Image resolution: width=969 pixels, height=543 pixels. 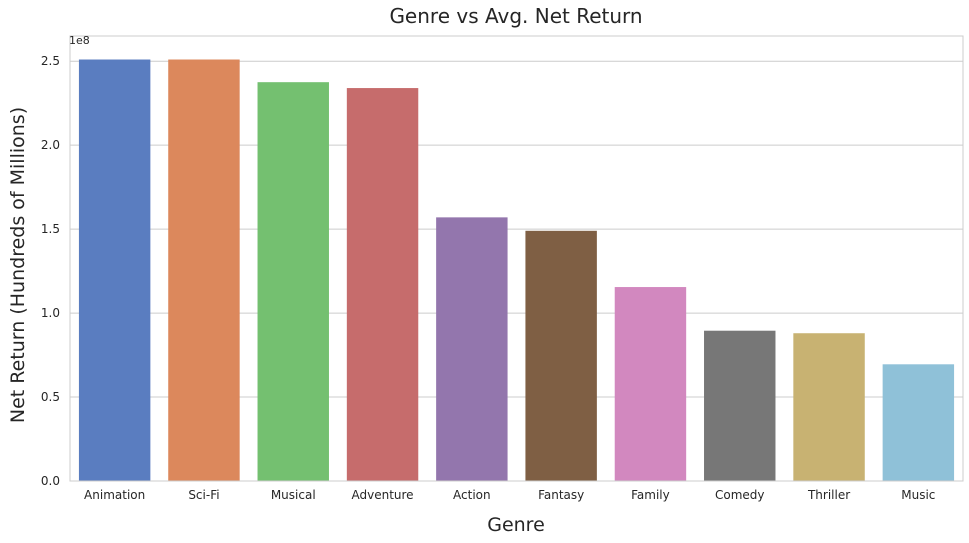 What do you see at coordinates (561, 355) in the screenshot?
I see `bar-fantasy` at bounding box center [561, 355].